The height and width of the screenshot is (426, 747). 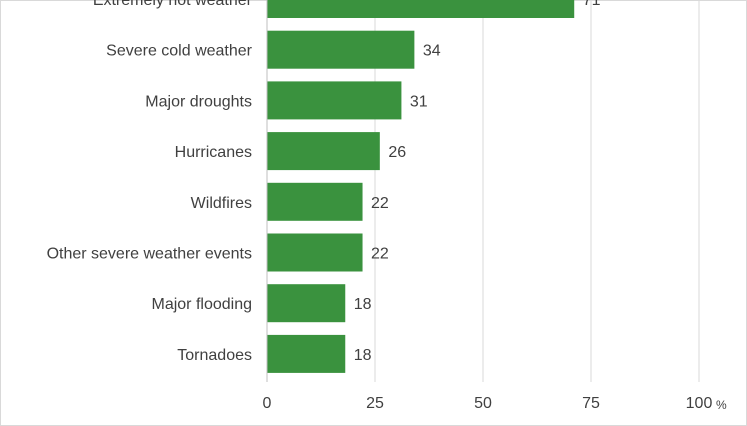 What do you see at coordinates (591, 403) in the screenshot?
I see `x-tick-label: 75` at bounding box center [591, 403].